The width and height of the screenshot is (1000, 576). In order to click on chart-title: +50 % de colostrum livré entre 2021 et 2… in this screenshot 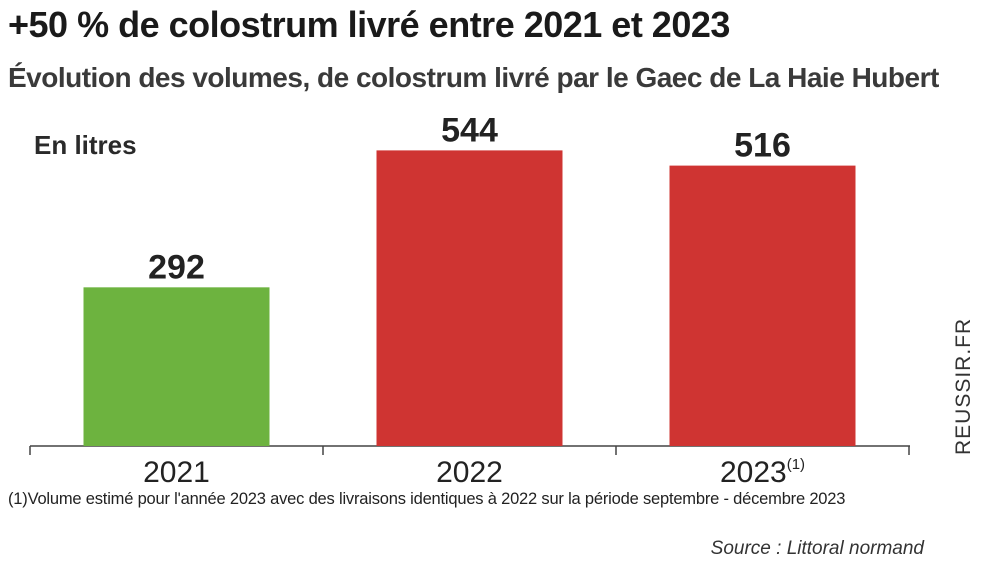, I will do `click(369, 24)`.